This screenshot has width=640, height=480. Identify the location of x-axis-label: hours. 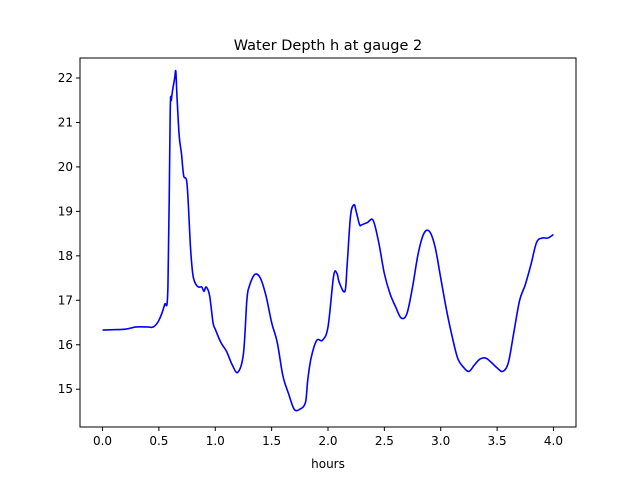
(328, 464).